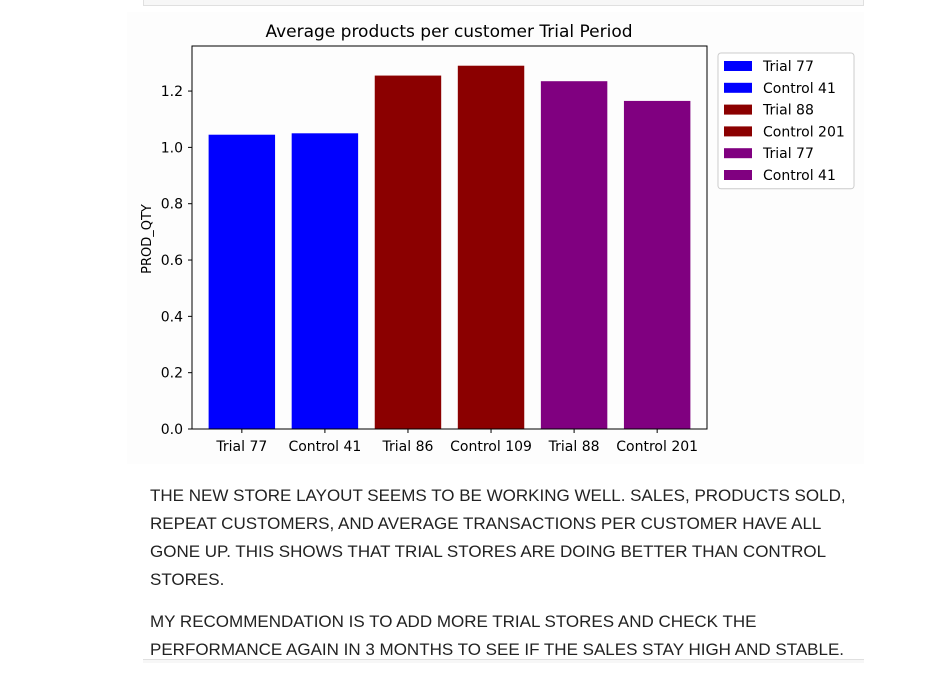  I want to click on x-tick-label: Control 201, so click(657, 447).